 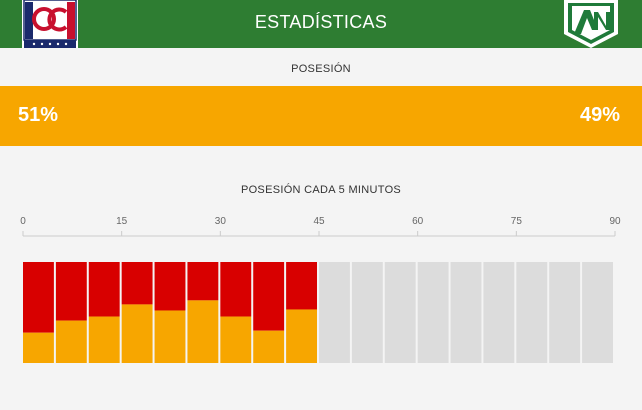 What do you see at coordinates (221, 221) in the screenshot?
I see `axis-tick-label: 30` at bounding box center [221, 221].